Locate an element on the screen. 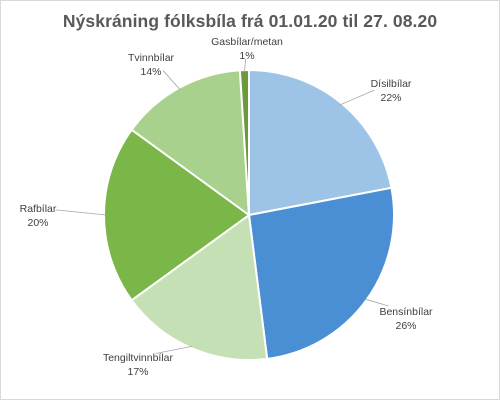 The height and width of the screenshot is (400, 500). slice-label-percent: 17% is located at coordinates (137, 372).